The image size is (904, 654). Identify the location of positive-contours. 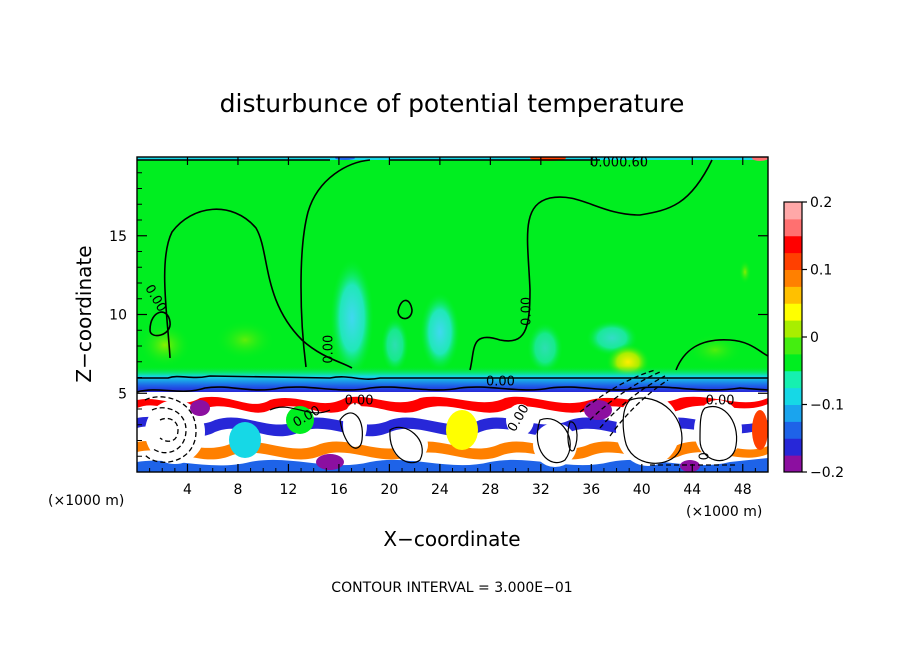
(503, 430).